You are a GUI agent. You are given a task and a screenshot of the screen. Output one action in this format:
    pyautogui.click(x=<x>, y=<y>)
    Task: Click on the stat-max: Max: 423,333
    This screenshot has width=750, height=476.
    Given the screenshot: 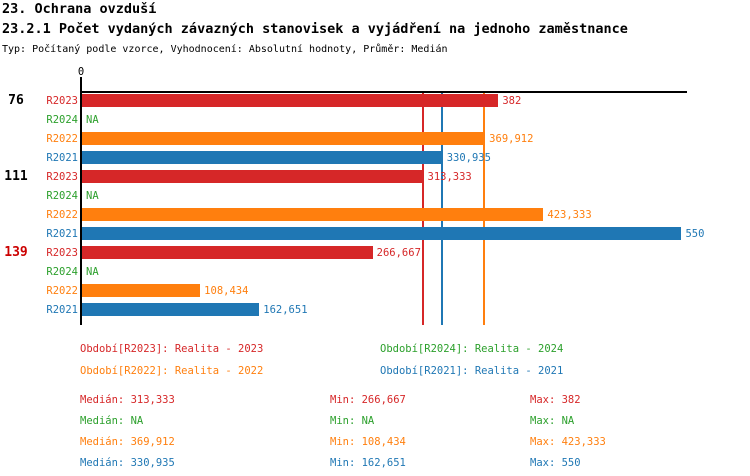 What is the action you would take?
    pyautogui.click(x=568, y=442)
    